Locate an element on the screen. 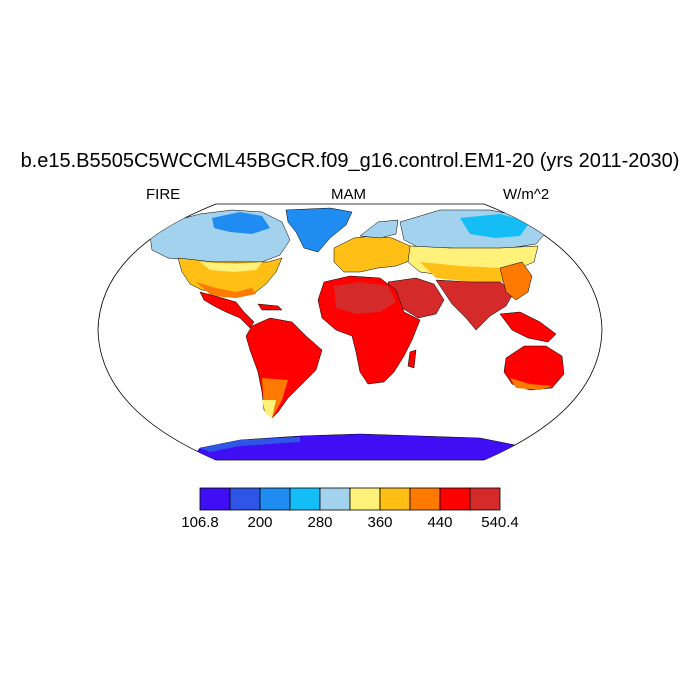 This screenshot has height=700, width=700. australia-south-region is located at coordinates (531, 384).